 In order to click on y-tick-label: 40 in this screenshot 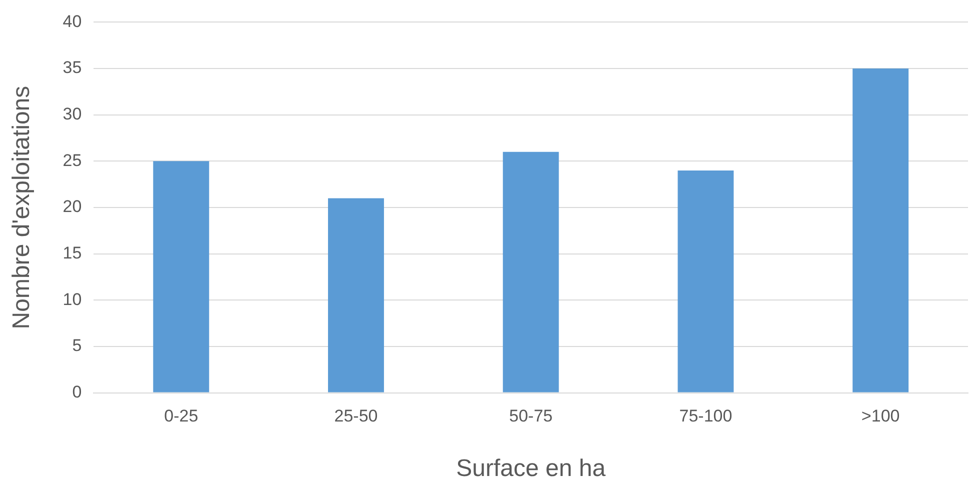, I will do `click(72, 21)`.